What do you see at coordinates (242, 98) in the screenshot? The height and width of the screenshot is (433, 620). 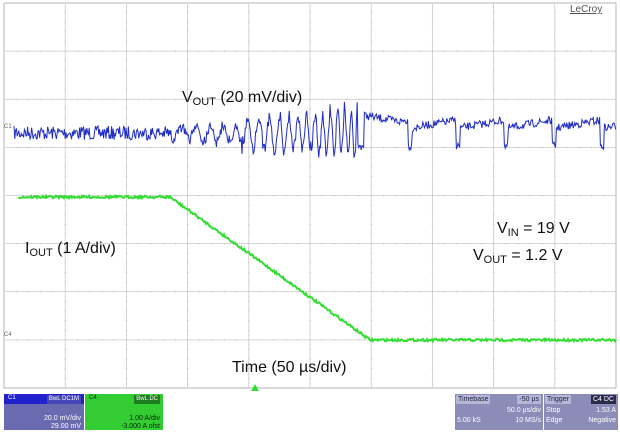 I see `vout-annotation: VOUT (20 mV/div)` at bounding box center [242, 98].